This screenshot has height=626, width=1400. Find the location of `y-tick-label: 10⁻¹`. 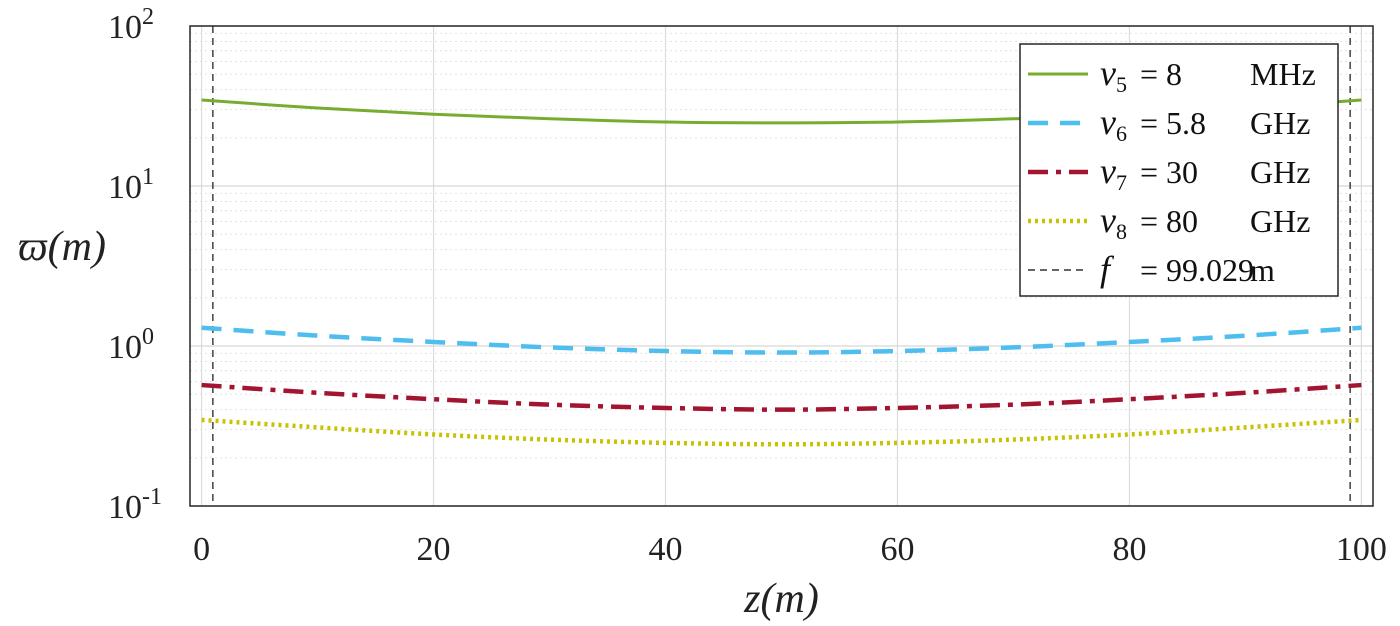

y-tick-label: 10⁻¹ is located at coordinates (135, 505).